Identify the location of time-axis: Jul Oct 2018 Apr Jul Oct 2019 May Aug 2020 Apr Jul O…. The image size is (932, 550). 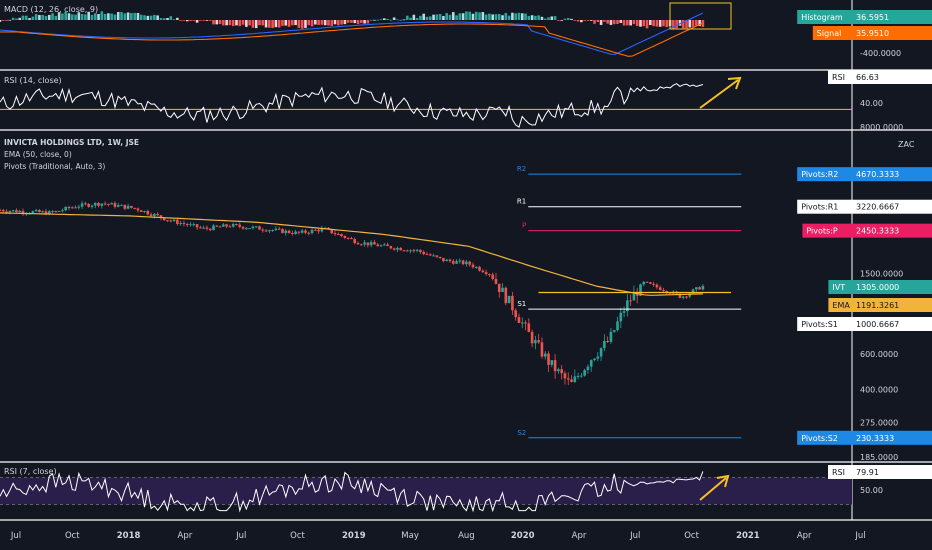
(438, 536).